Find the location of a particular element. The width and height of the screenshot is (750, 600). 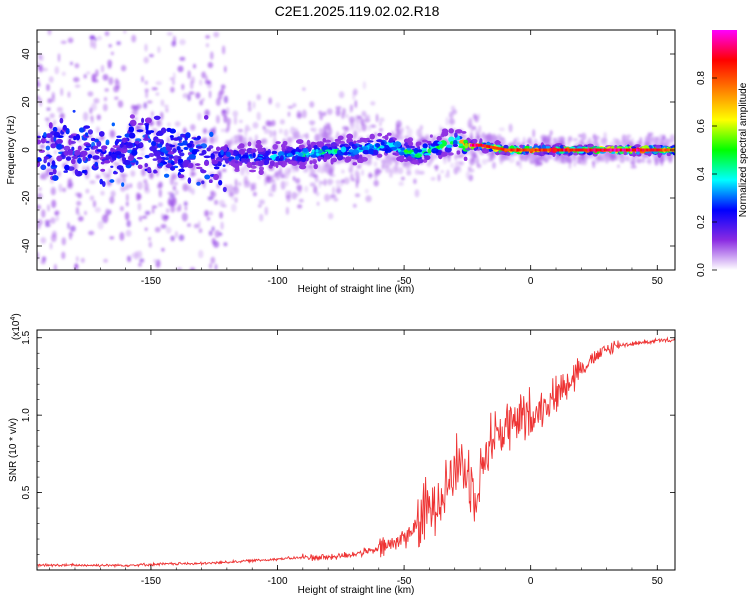

y-tick-label: 1.0 is located at coordinates (26, 415).